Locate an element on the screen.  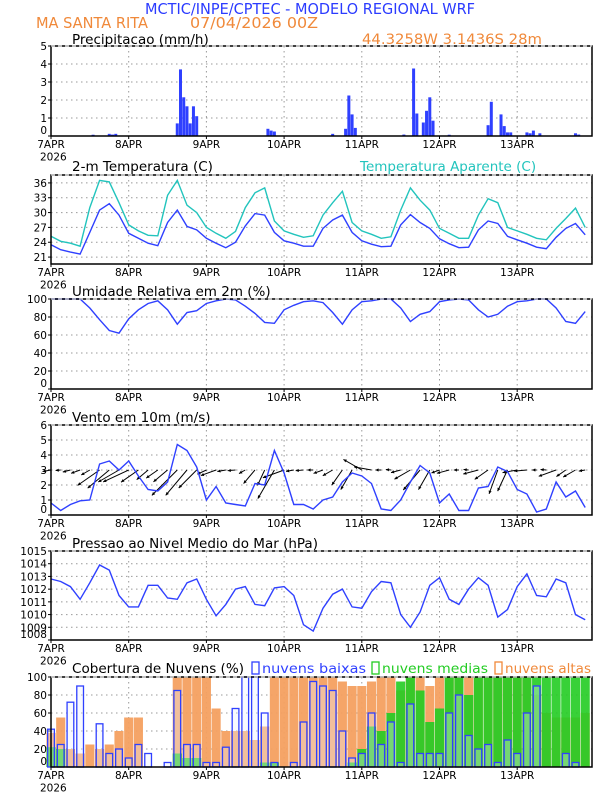
coordinates-label: 44.3258W 3.1436S 28m is located at coordinates (452, 40).